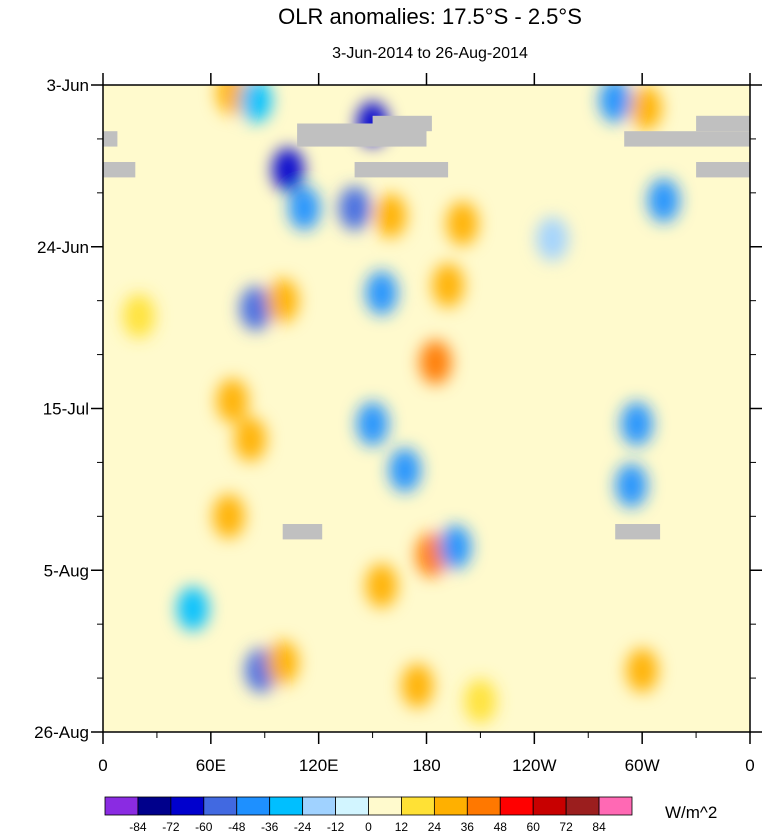 The height and width of the screenshot is (834, 770). What do you see at coordinates (691, 812) in the screenshot?
I see `units-label: W/m^2` at bounding box center [691, 812].